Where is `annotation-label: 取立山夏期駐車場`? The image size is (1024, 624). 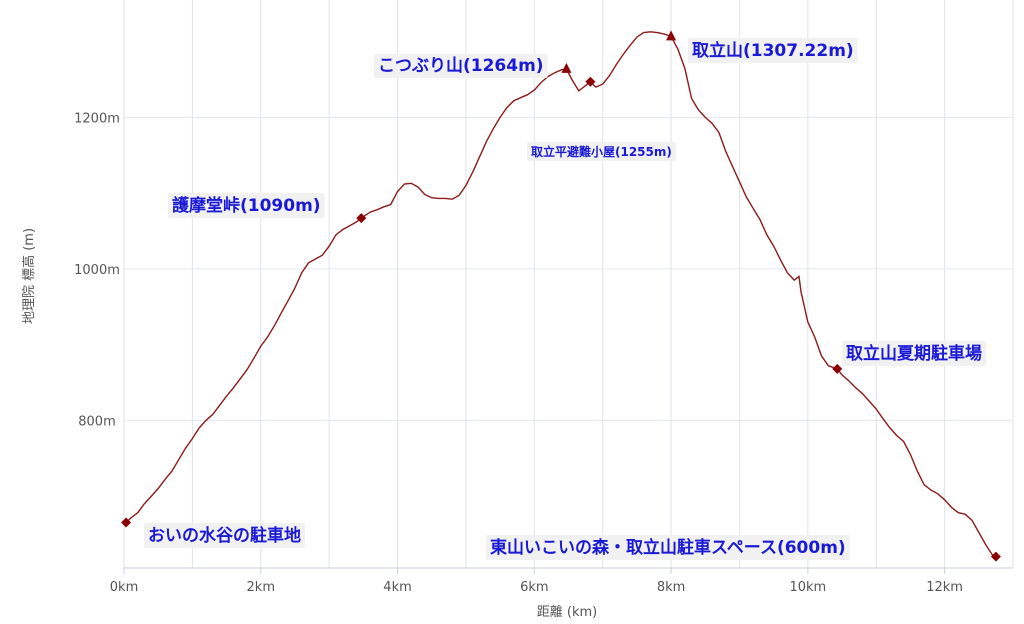 annotation-label: 取立山夏期駐車場 is located at coordinates (914, 353).